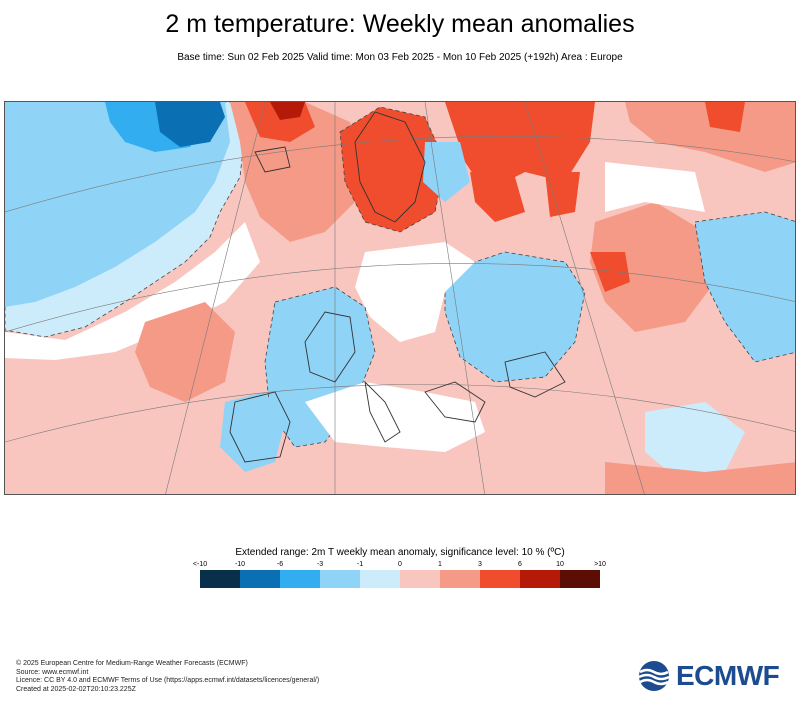 Image resolution: width=800 pixels, height=720 pixels. I want to click on warm-anomaly-southeast, so click(700, 478).